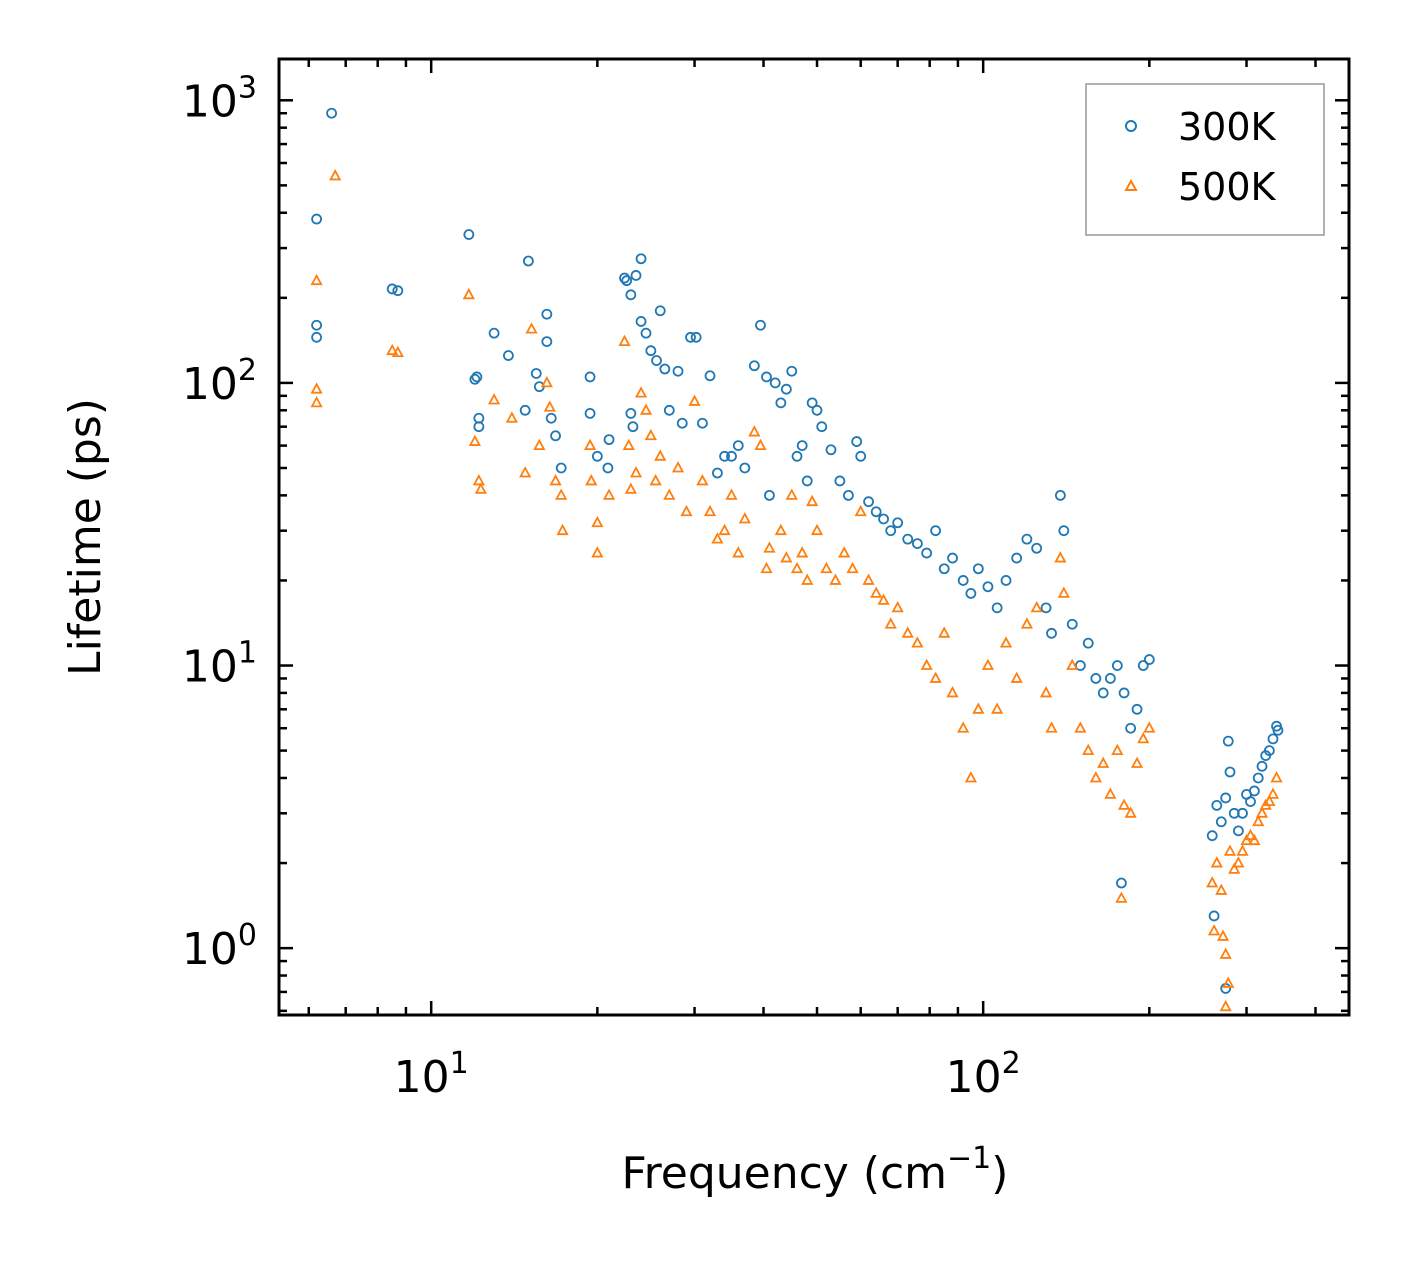 Image resolution: width=1408 pixels, height=1265 pixels. Describe the element at coordinates (1227, 187) in the screenshot. I see `legend-label-500k: 500K` at that location.